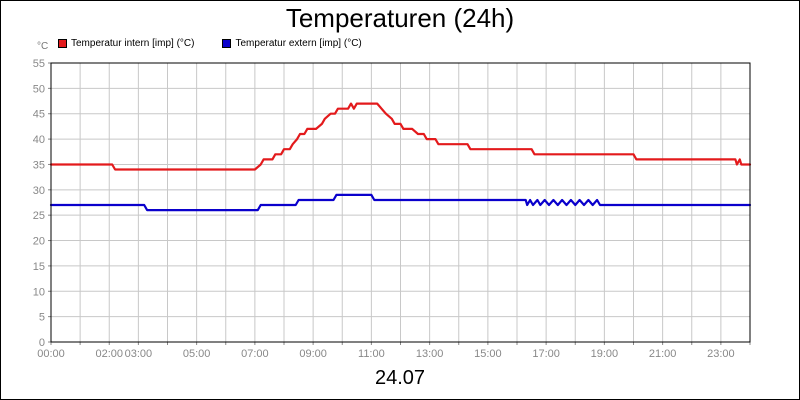 The width and height of the screenshot is (800, 400). What do you see at coordinates (139, 354) in the screenshot?
I see `x-tick-label: 03:00` at bounding box center [139, 354].